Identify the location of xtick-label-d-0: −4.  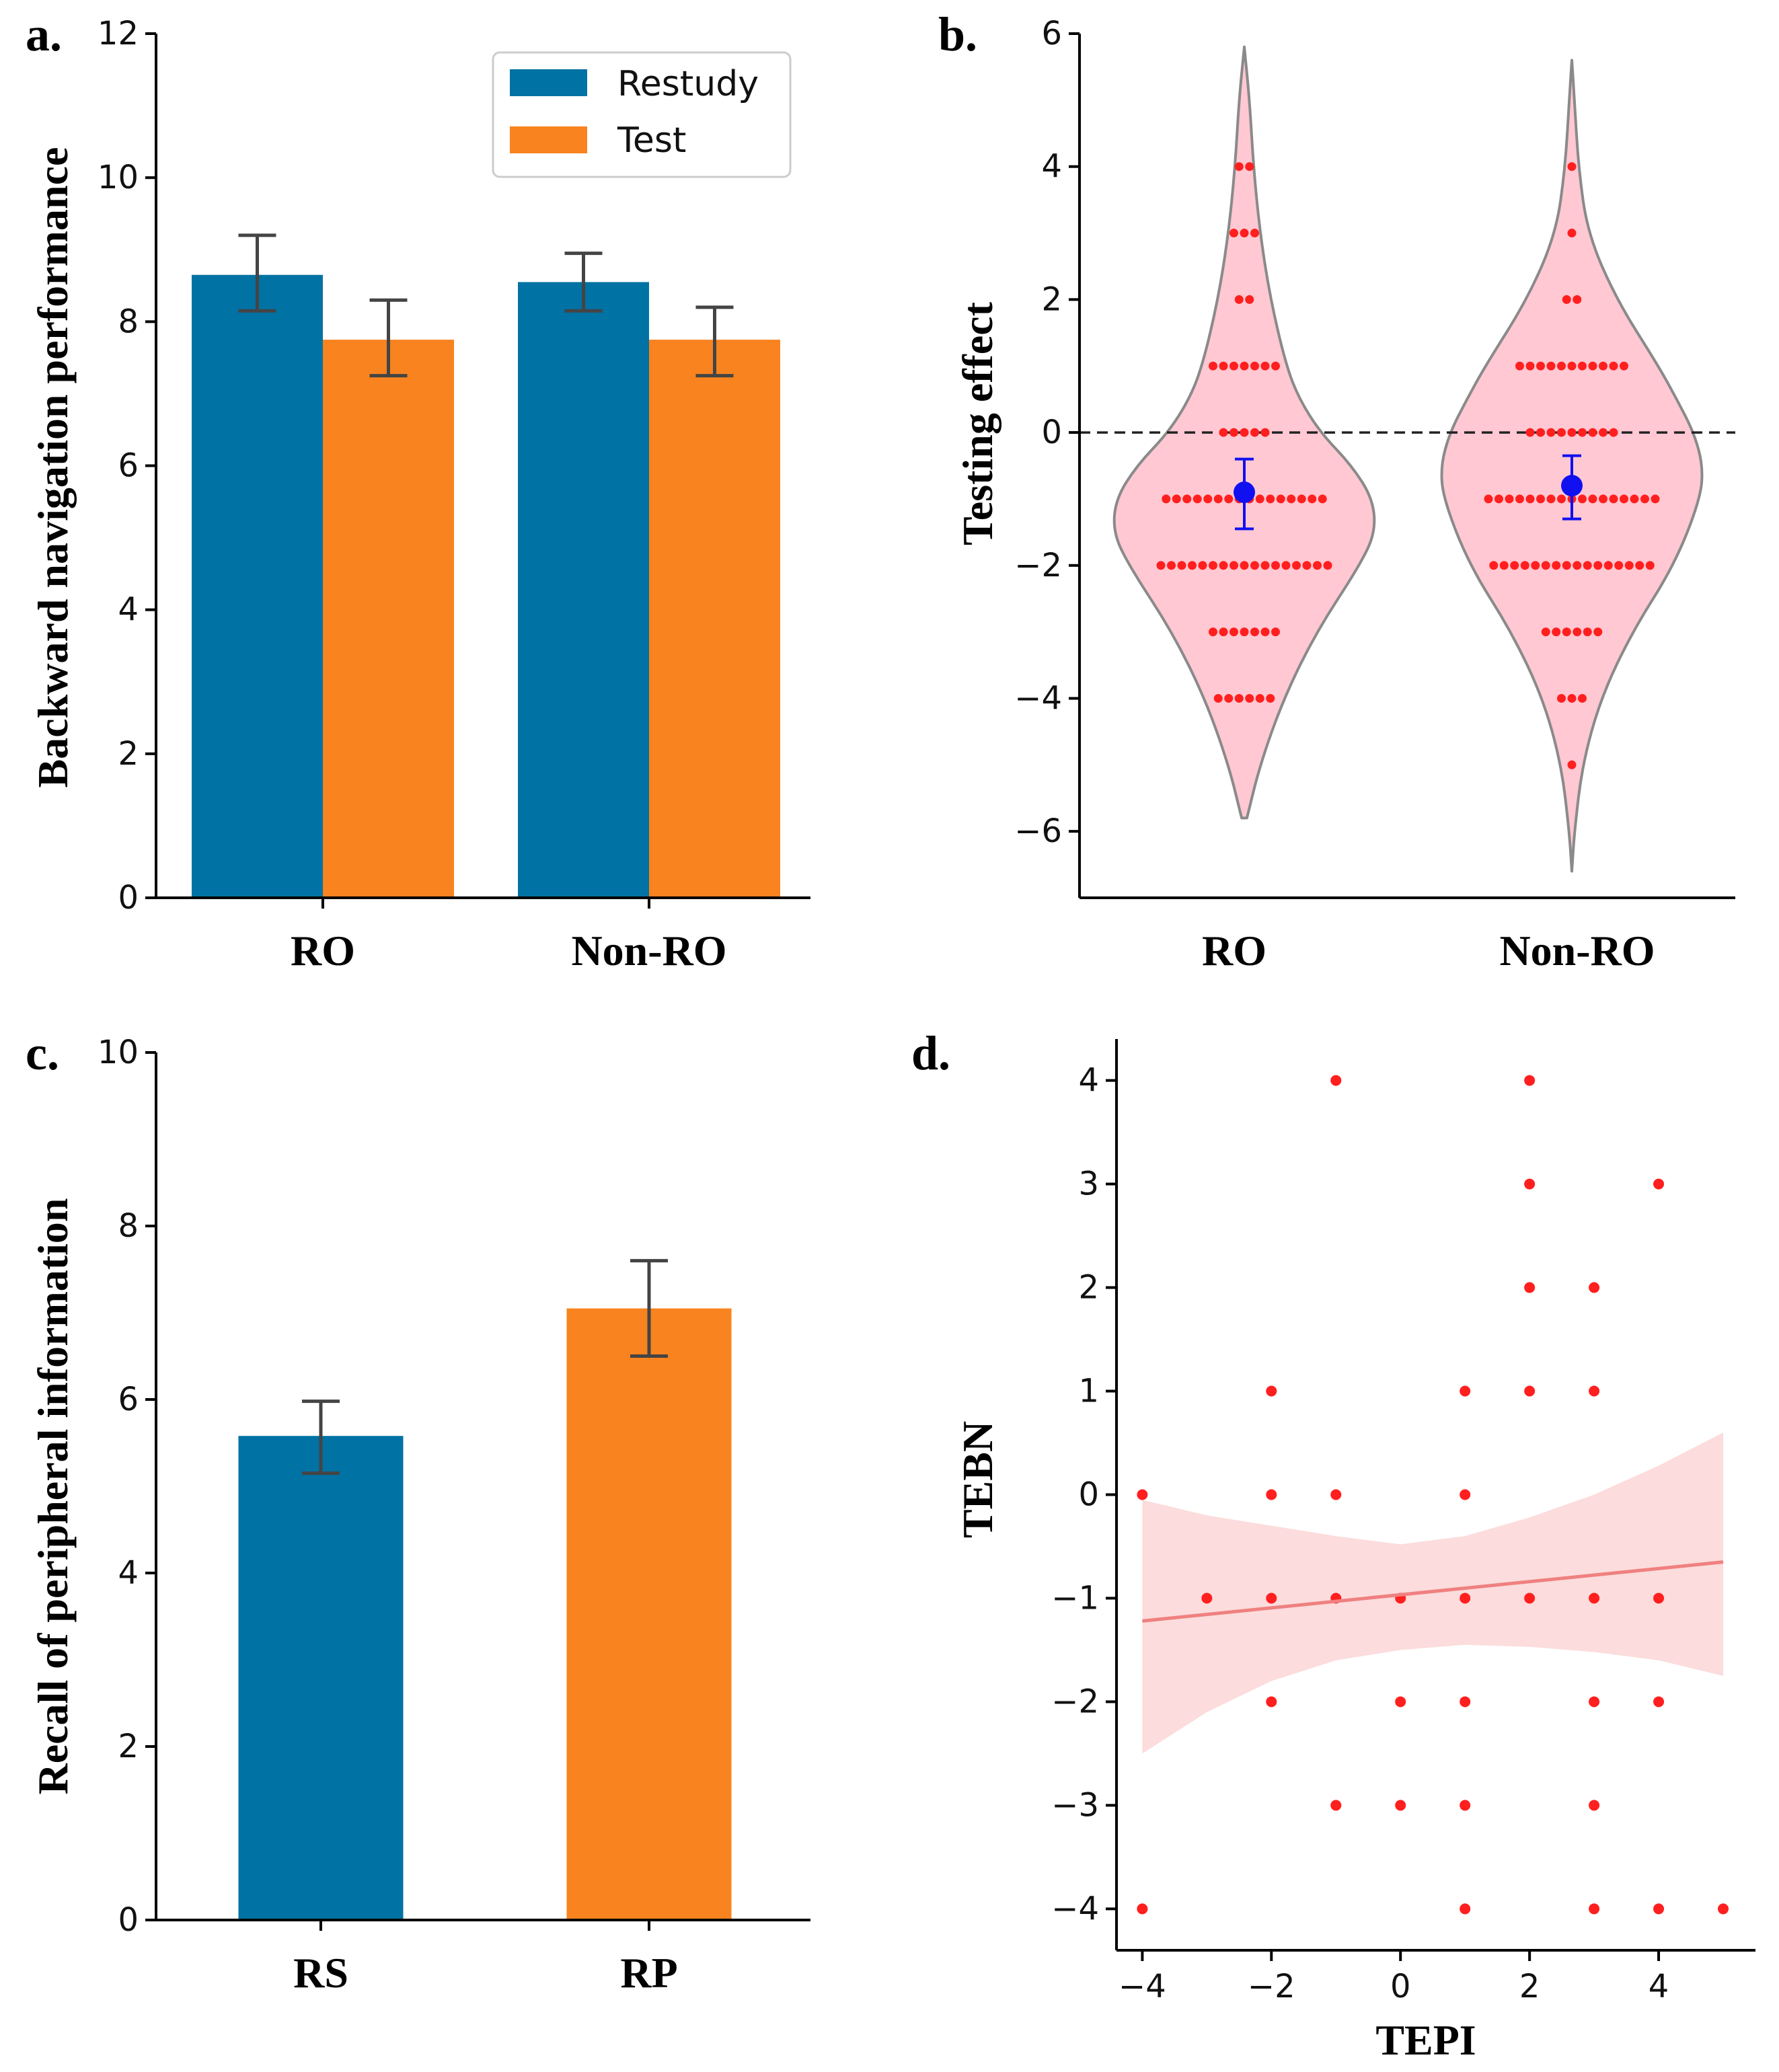
(1142, 1987).